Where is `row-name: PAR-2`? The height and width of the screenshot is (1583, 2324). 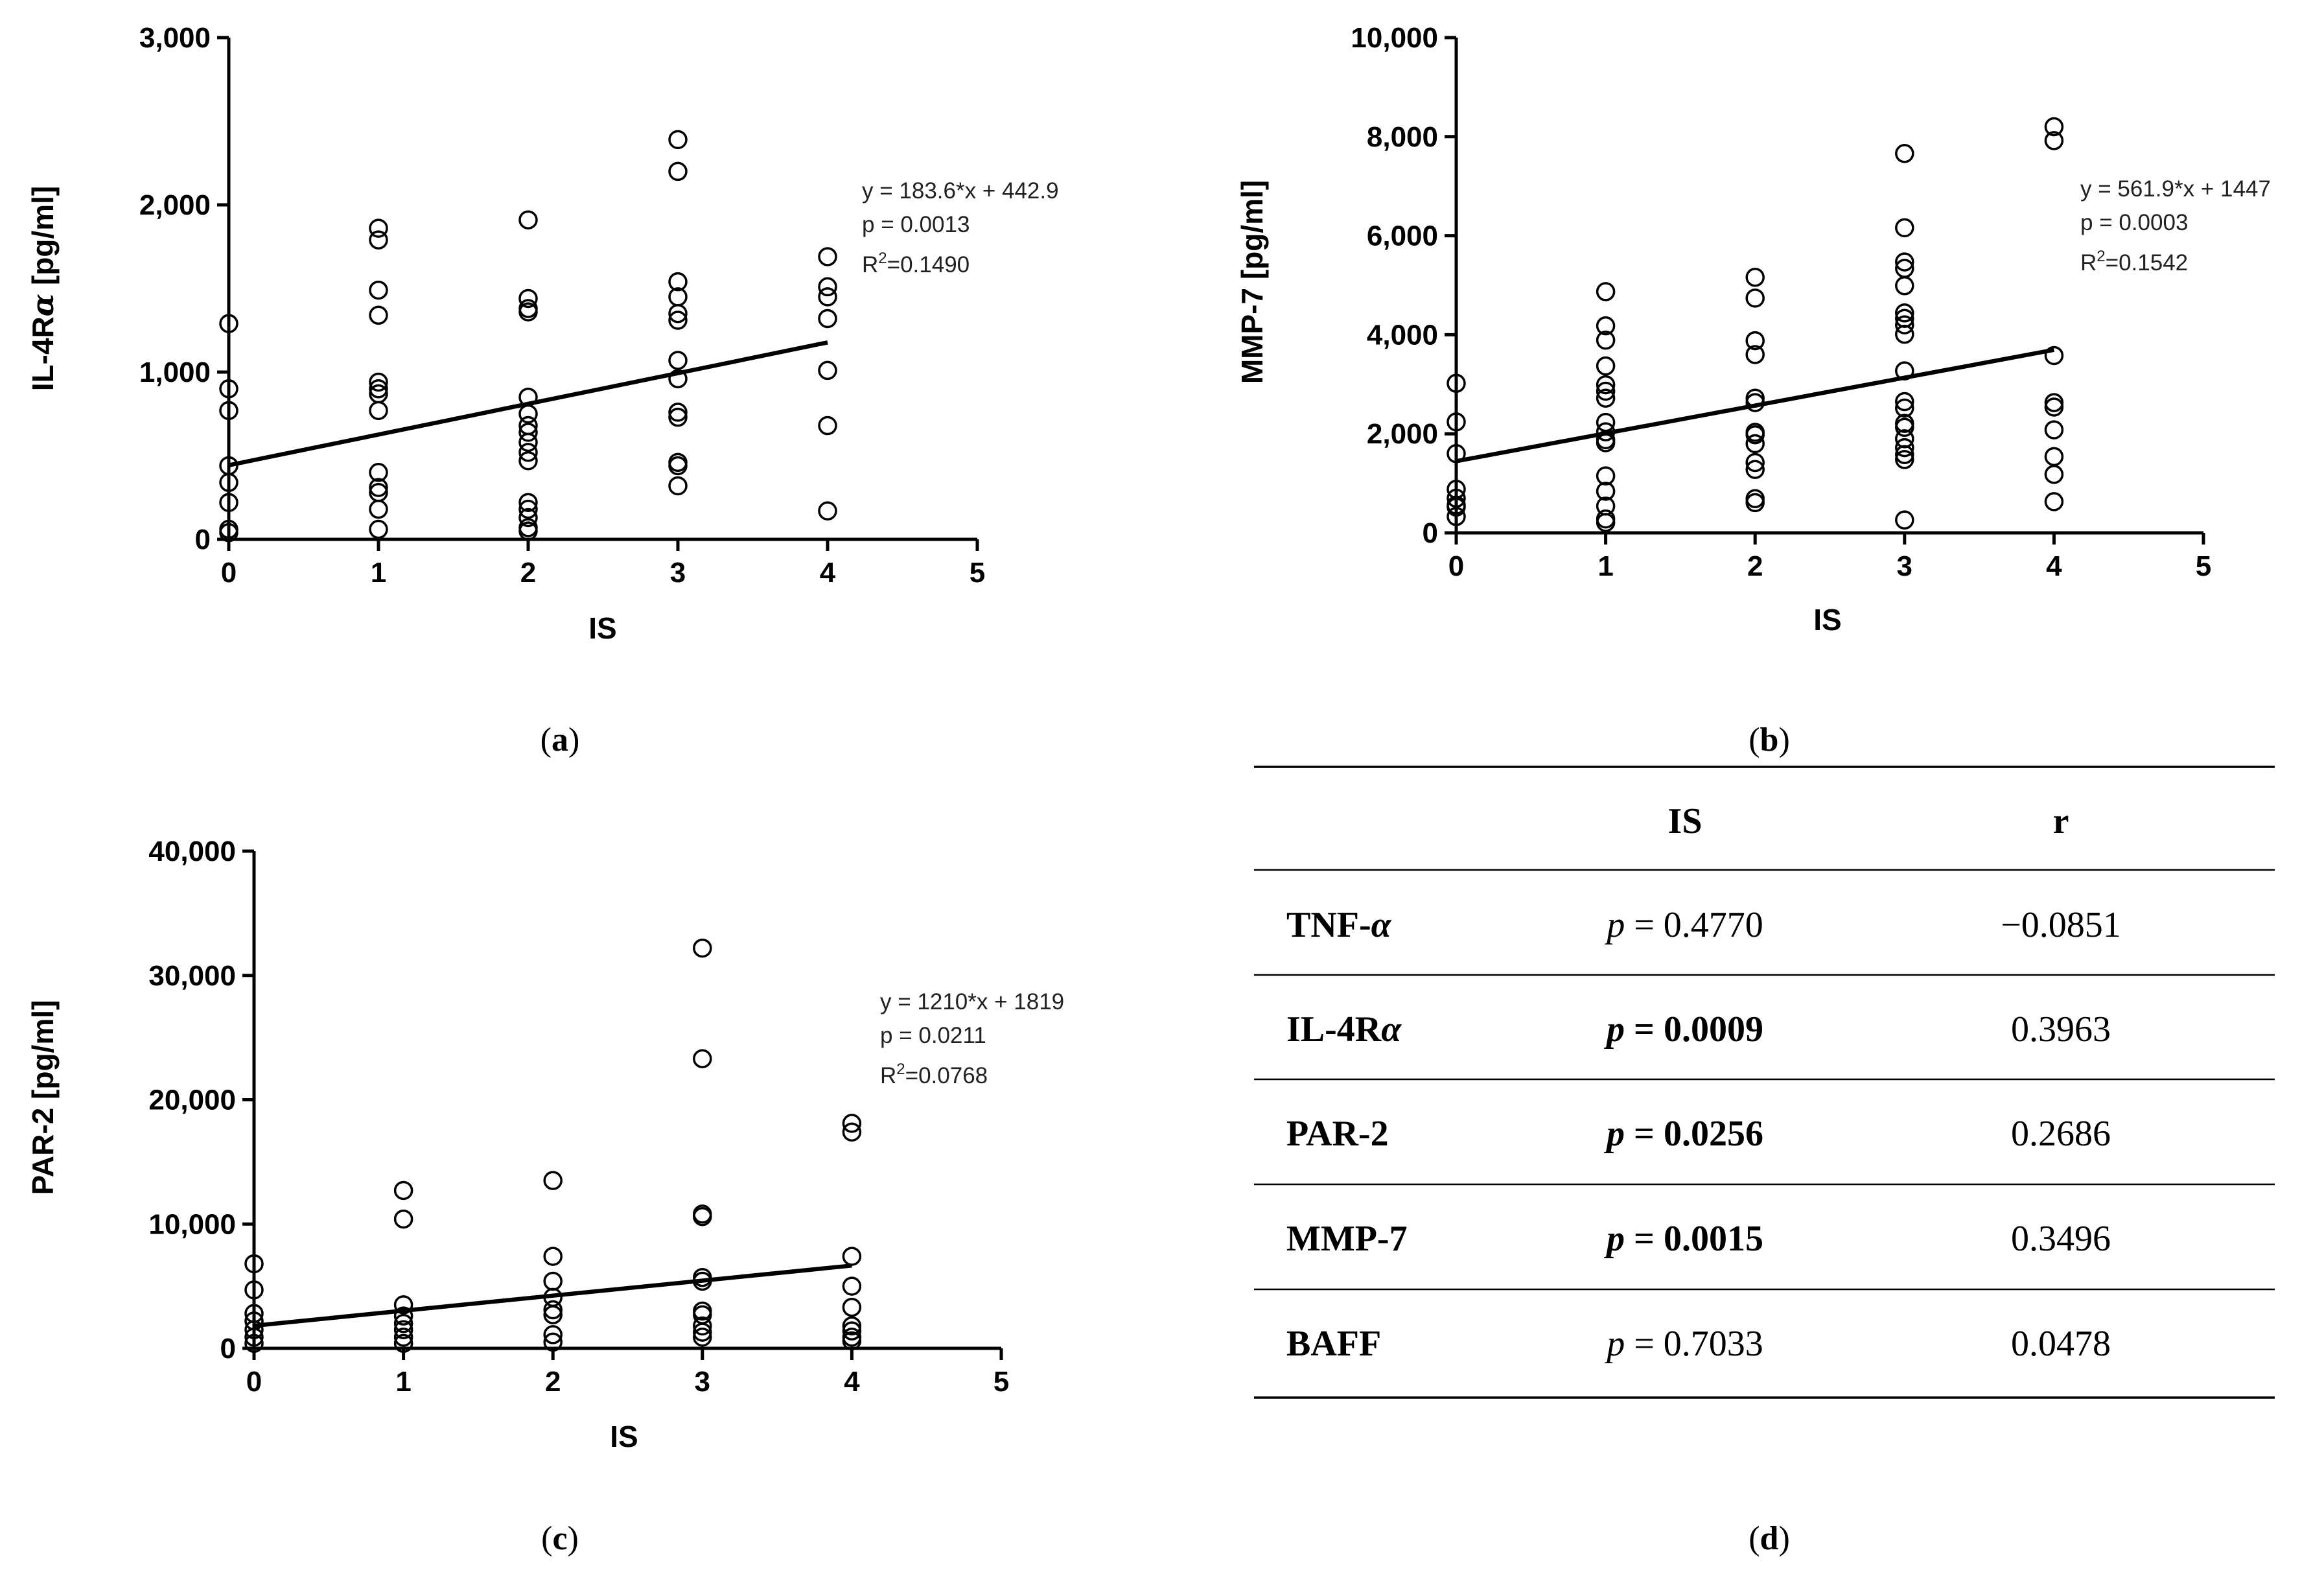
row-name: PAR-2 is located at coordinates (1337, 1134).